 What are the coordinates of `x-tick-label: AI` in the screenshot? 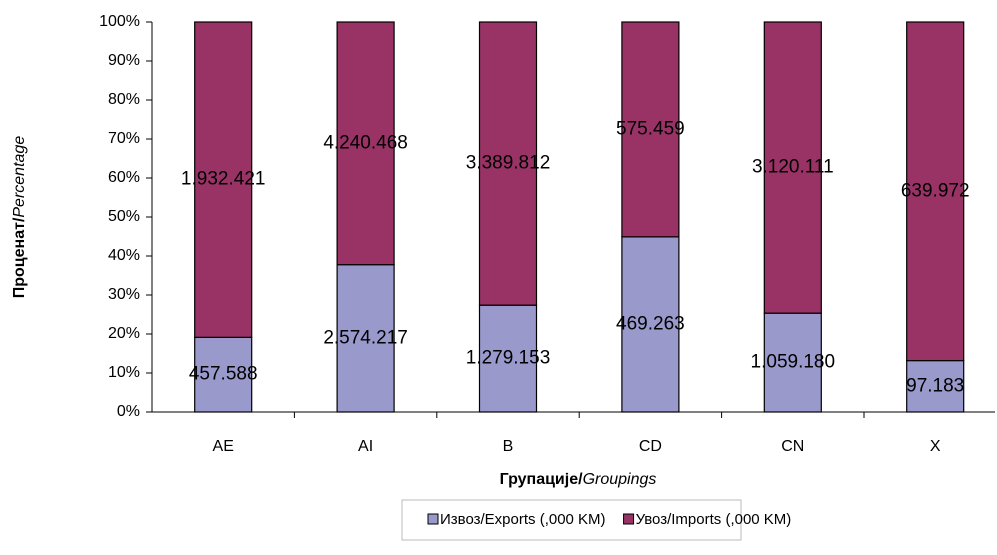 It's located at (365, 446).